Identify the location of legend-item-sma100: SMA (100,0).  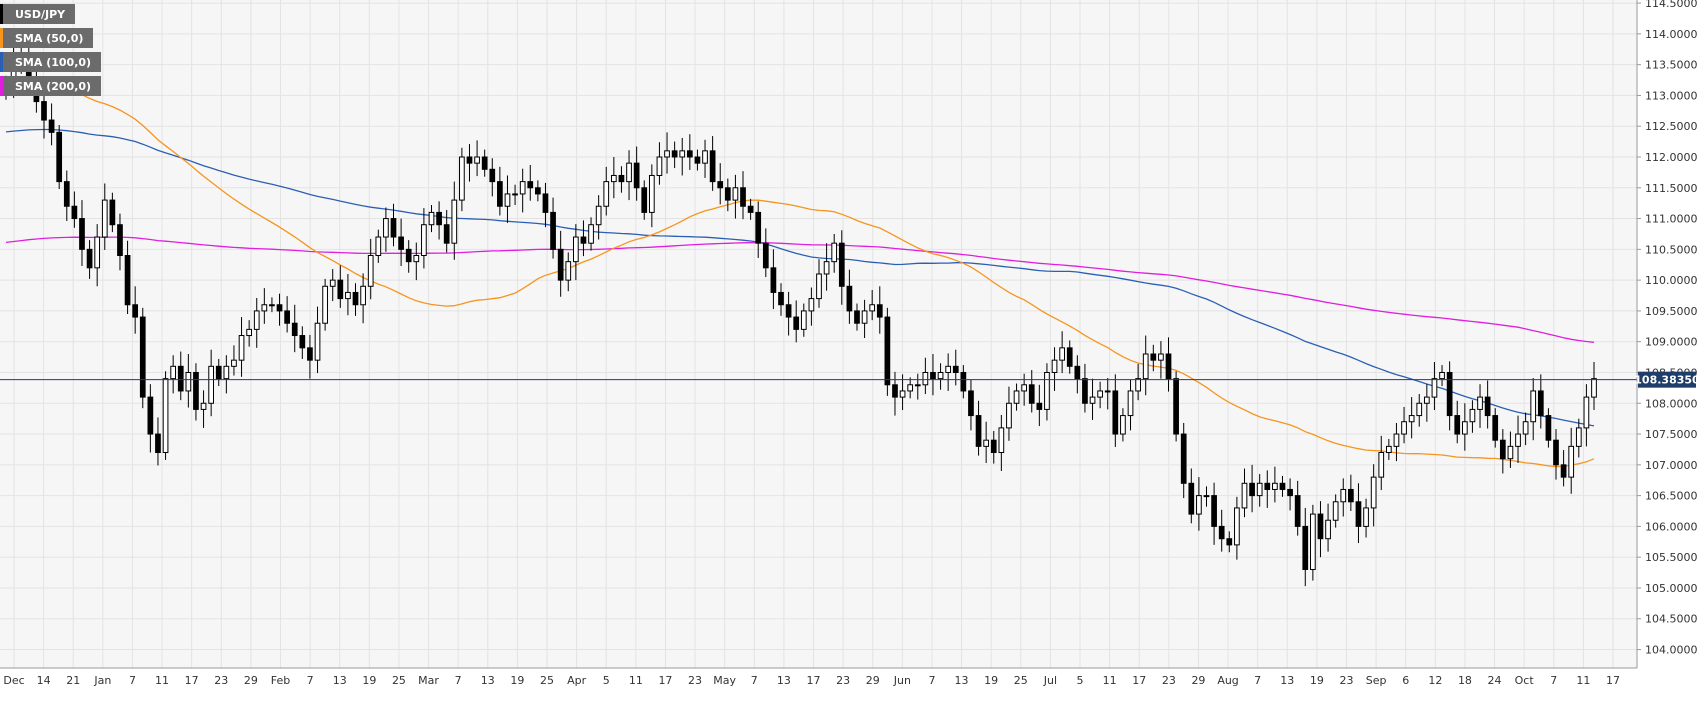
(51, 62).